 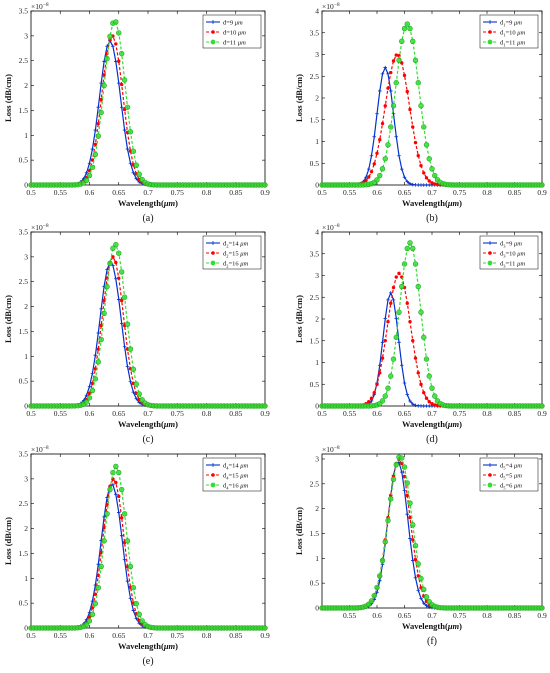 I want to click on legend-label: d=10 μm, so click(x=234, y=33).